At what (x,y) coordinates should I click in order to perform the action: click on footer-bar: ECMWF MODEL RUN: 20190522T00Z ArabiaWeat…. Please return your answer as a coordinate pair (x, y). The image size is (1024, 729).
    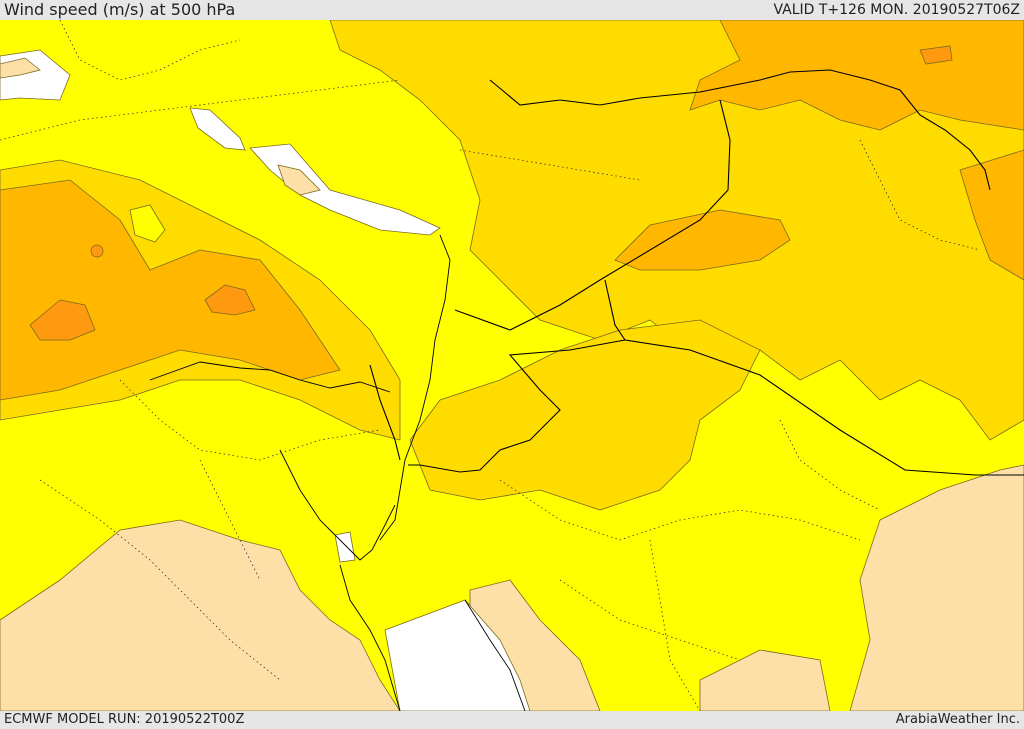
    Looking at the image, I should click on (512, 720).